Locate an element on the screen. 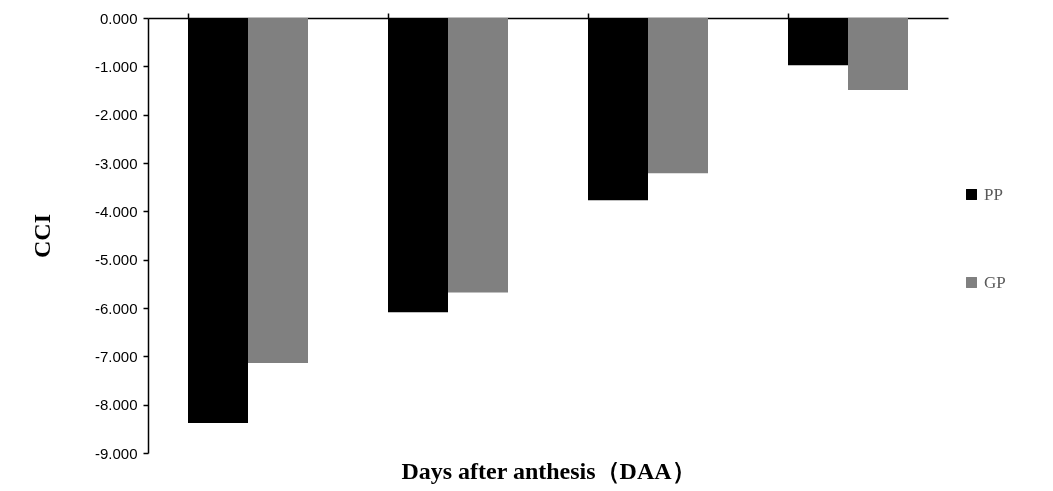 The width and height of the screenshot is (1053, 491). y-tick-label: -7.000 is located at coordinates (116, 356).